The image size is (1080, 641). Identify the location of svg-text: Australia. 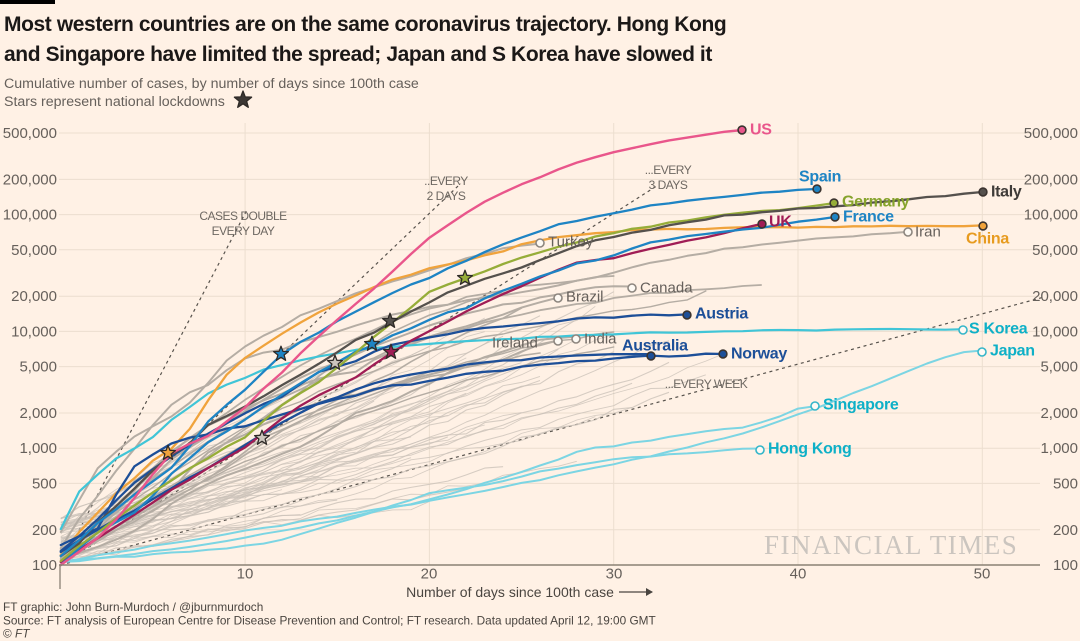
(655, 346).